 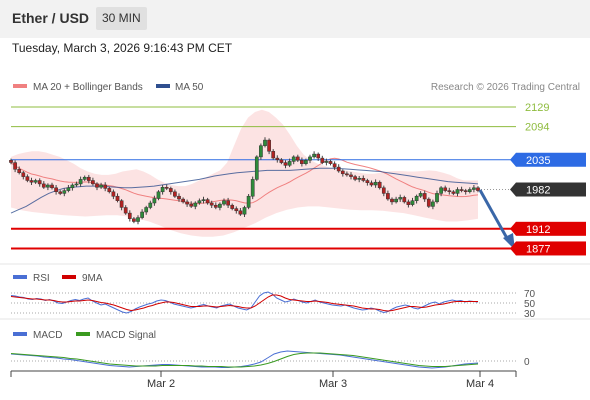 What do you see at coordinates (538, 191) in the screenshot?
I see `level-label-current: 1982` at bounding box center [538, 191].